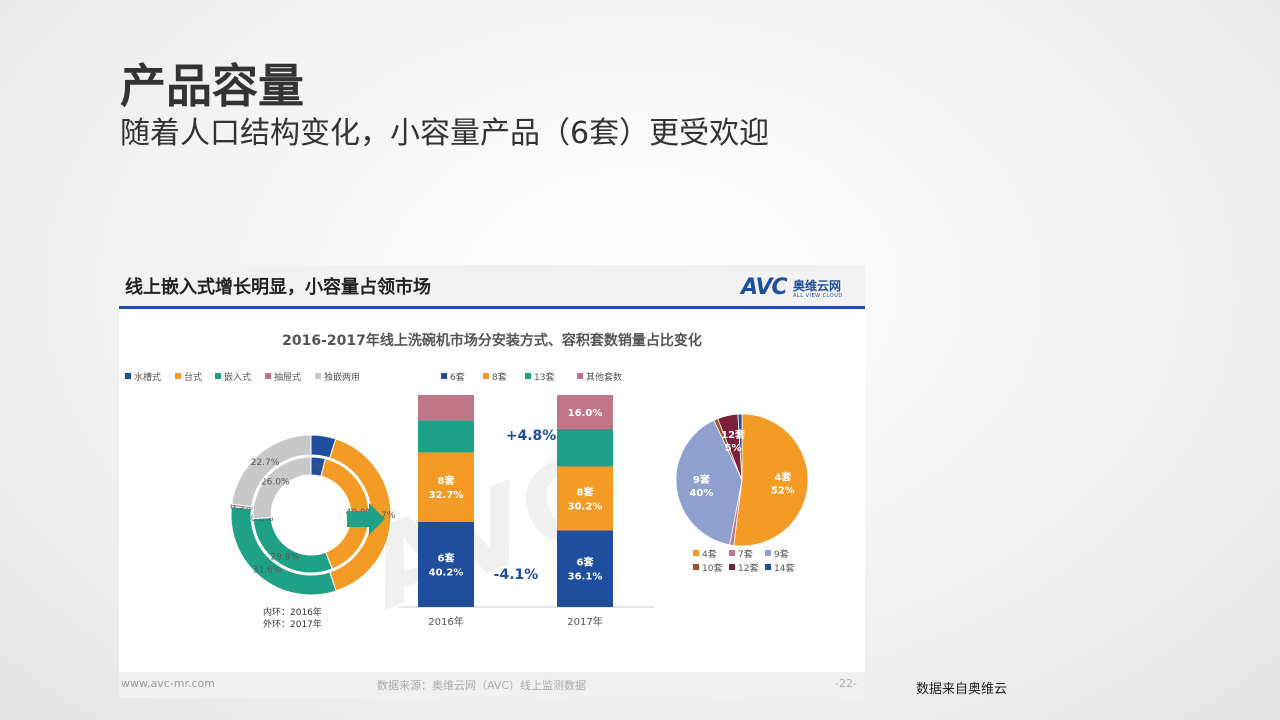  What do you see at coordinates (781, 554) in the screenshot?
I see `legend-label: 9套` at bounding box center [781, 554].